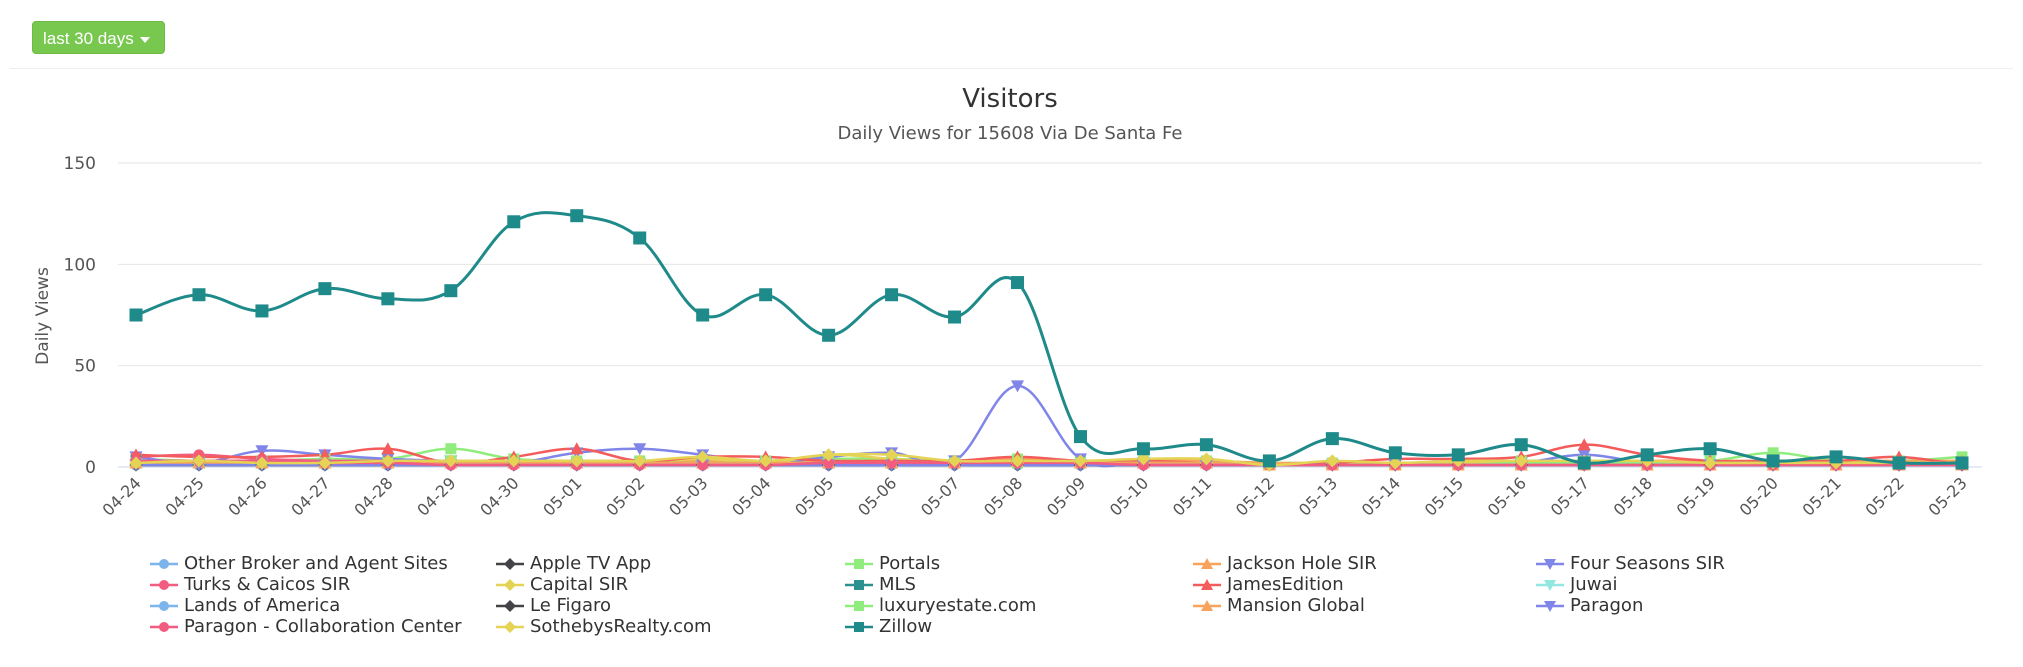 Image resolution: width=2023 pixels, height=667 pixels. I want to click on date-range-dropdown: last 30 days, so click(98, 37).